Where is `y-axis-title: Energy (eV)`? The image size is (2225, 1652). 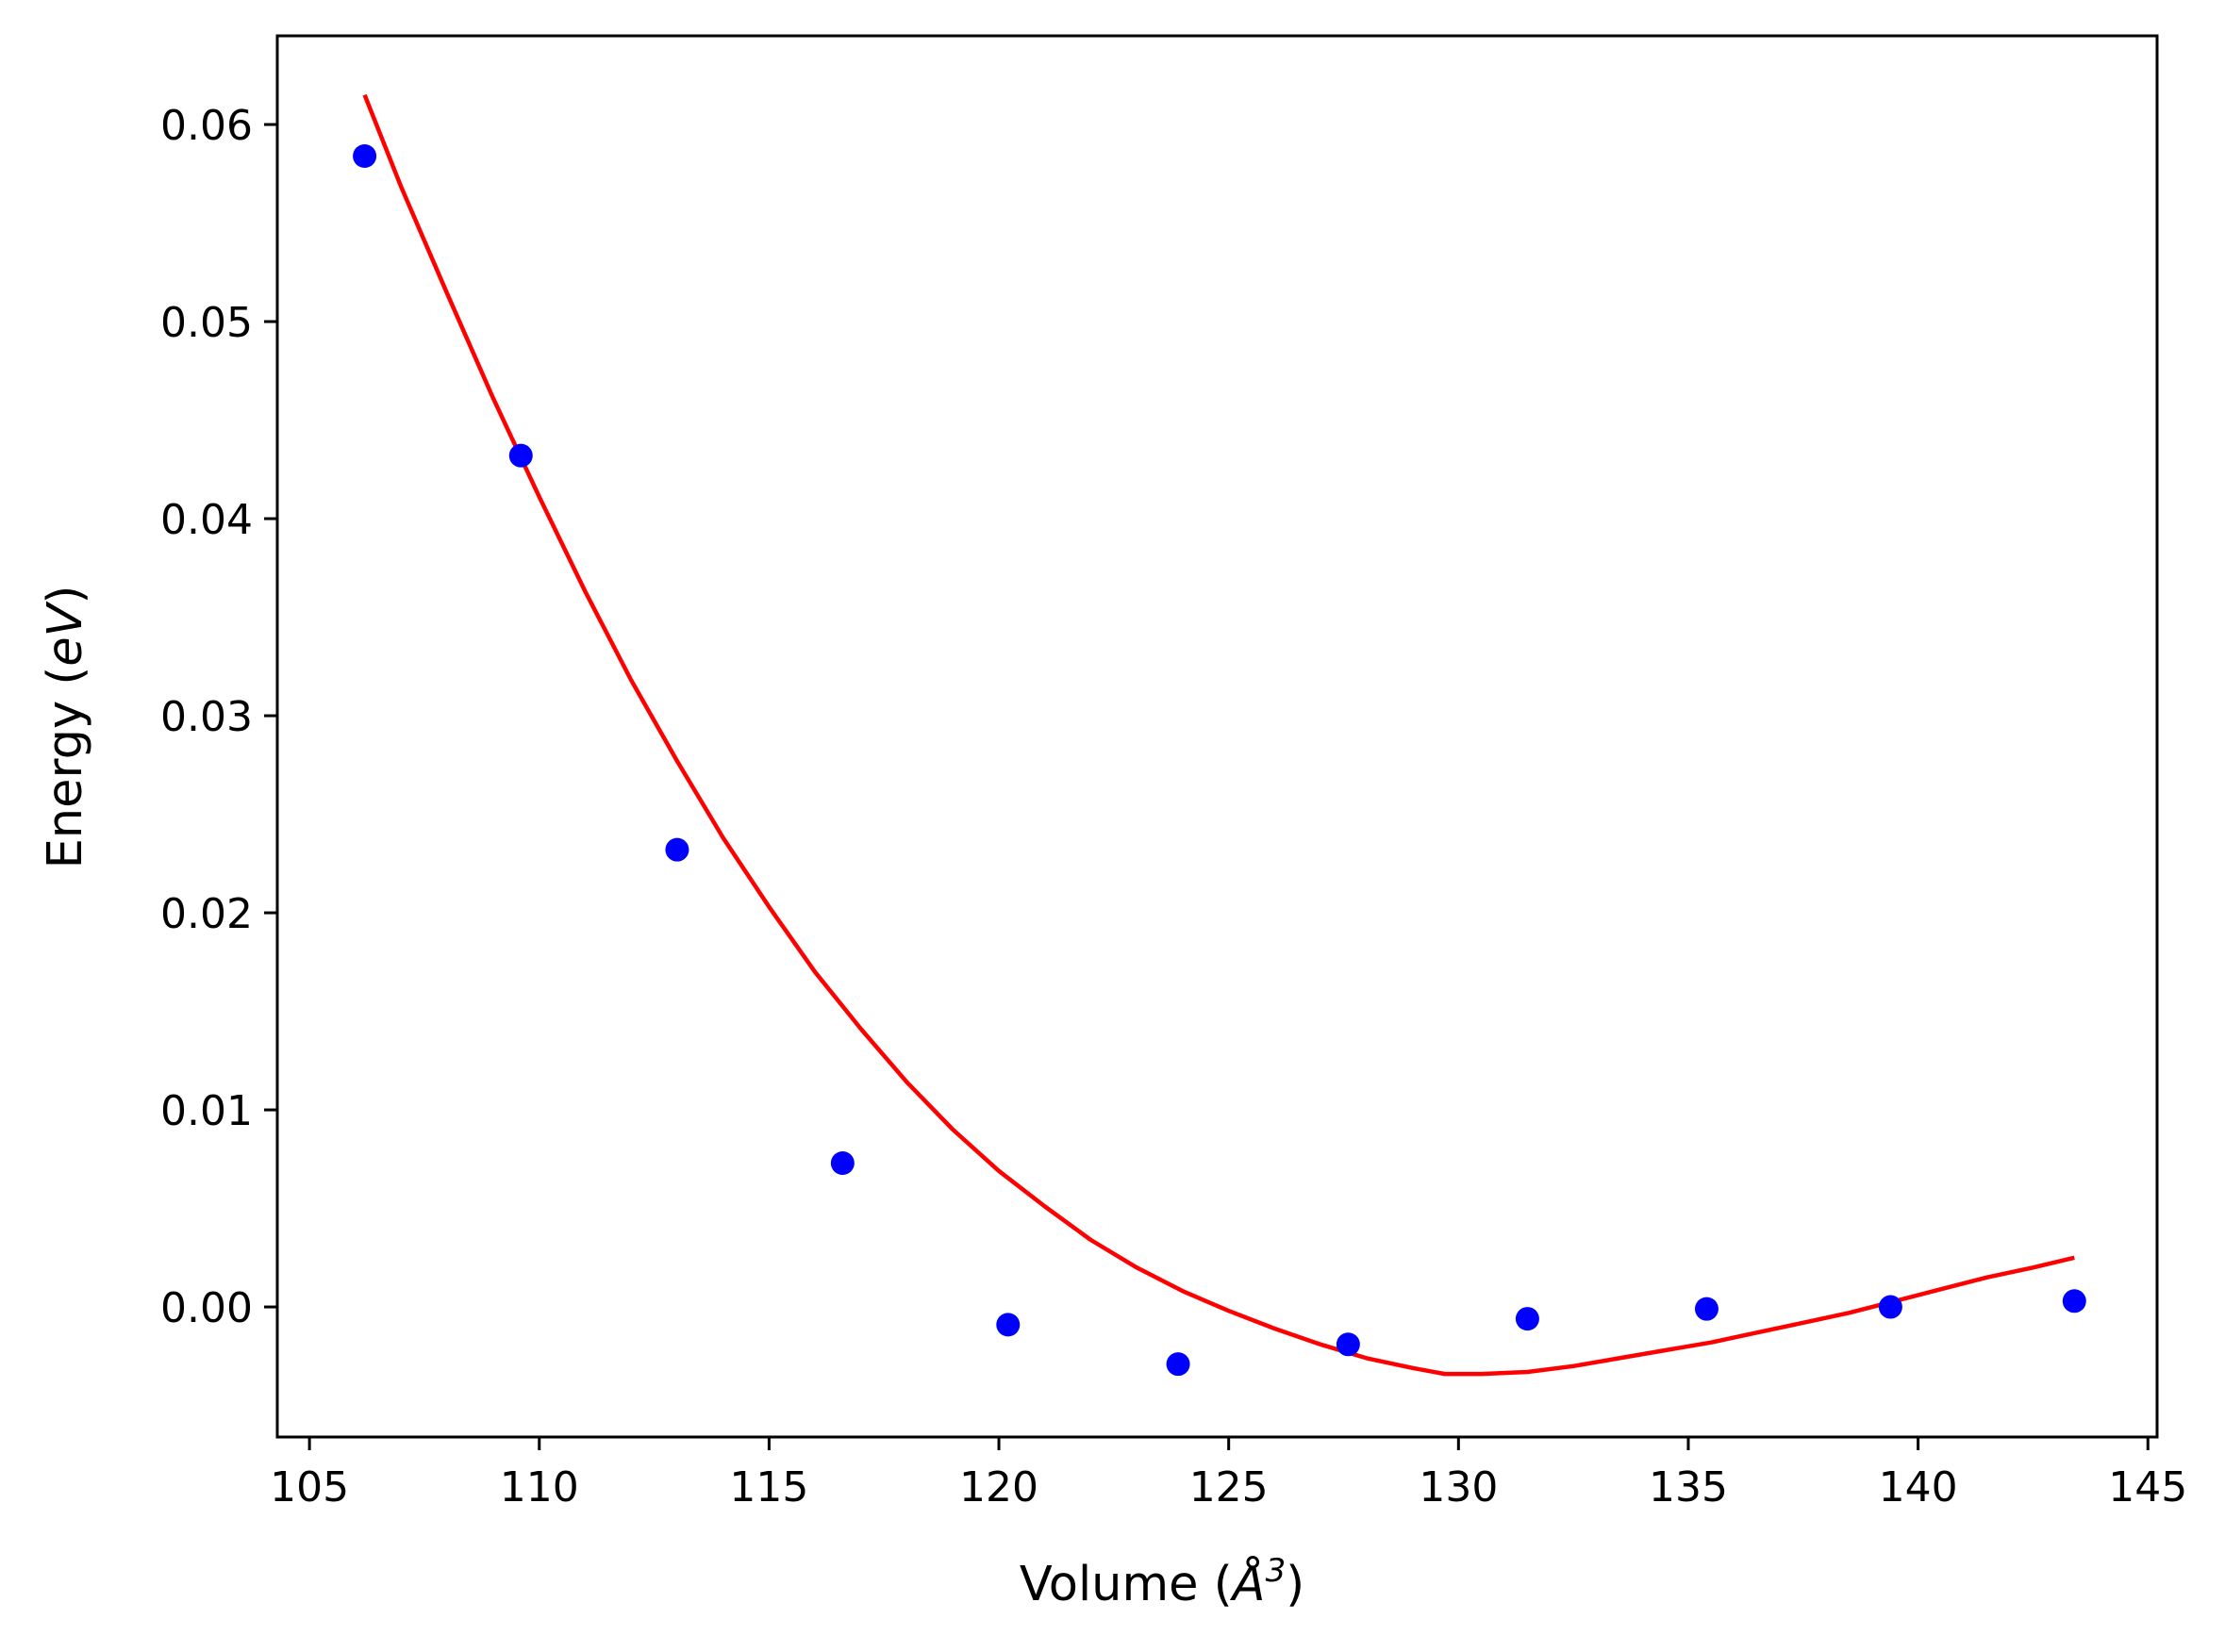 y-axis-title: Energy (eV) is located at coordinates (65, 727).